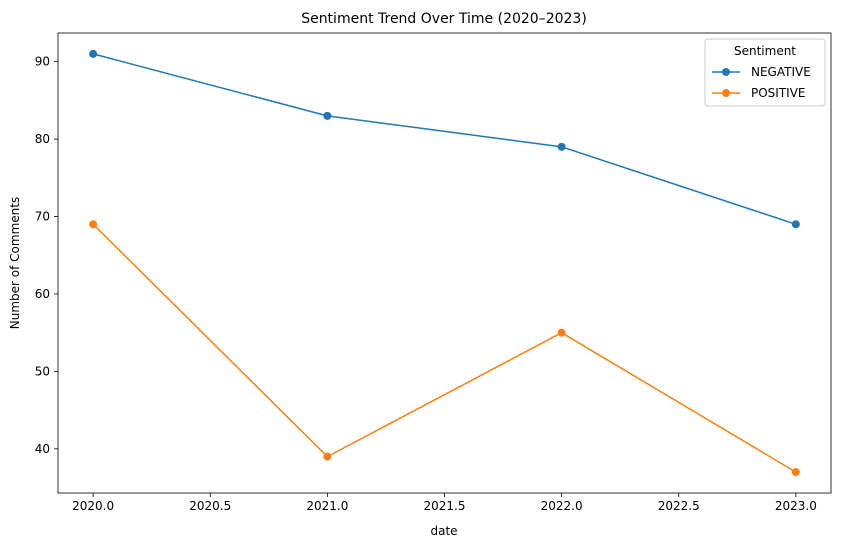  Describe the element at coordinates (444, 19) in the screenshot. I see `chart-title: Sentiment Trend Over Time (2020–2023)` at that location.